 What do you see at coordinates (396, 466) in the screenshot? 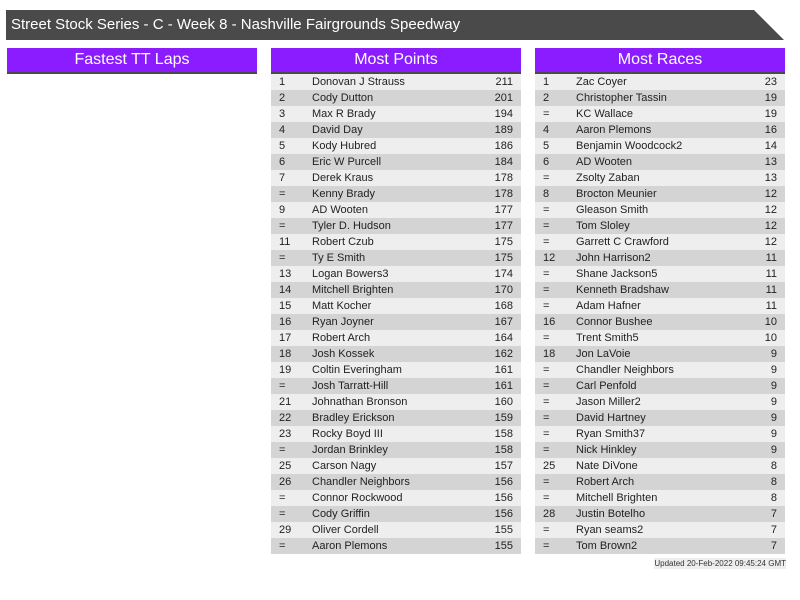
I see `table-row: 25 Carson Nagy 157` at bounding box center [396, 466].